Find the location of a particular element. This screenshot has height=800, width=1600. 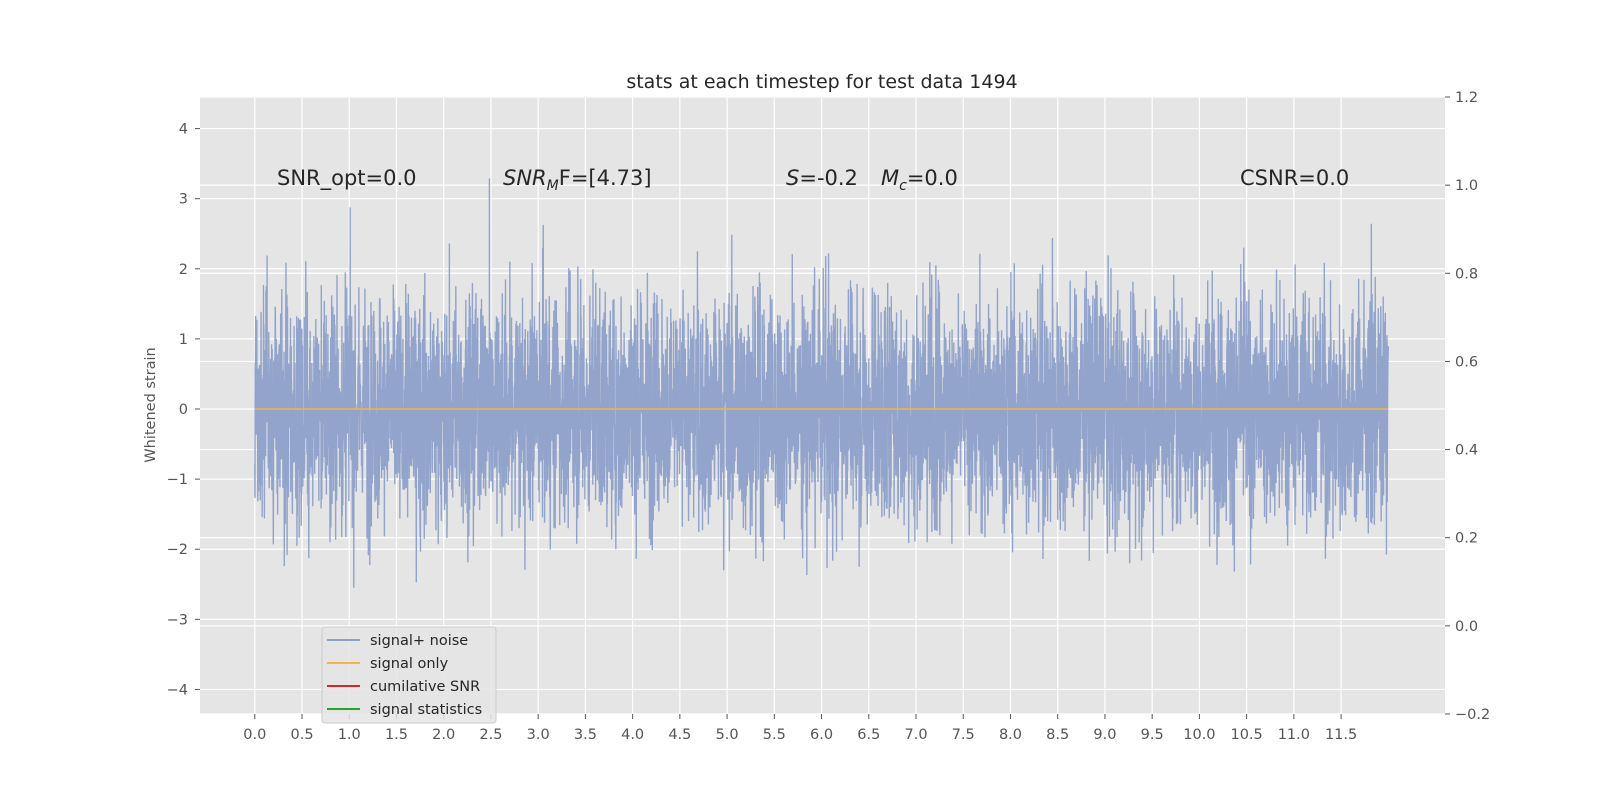

annotation-snr-mf-base: SNR is located at coordinates (525, 178).